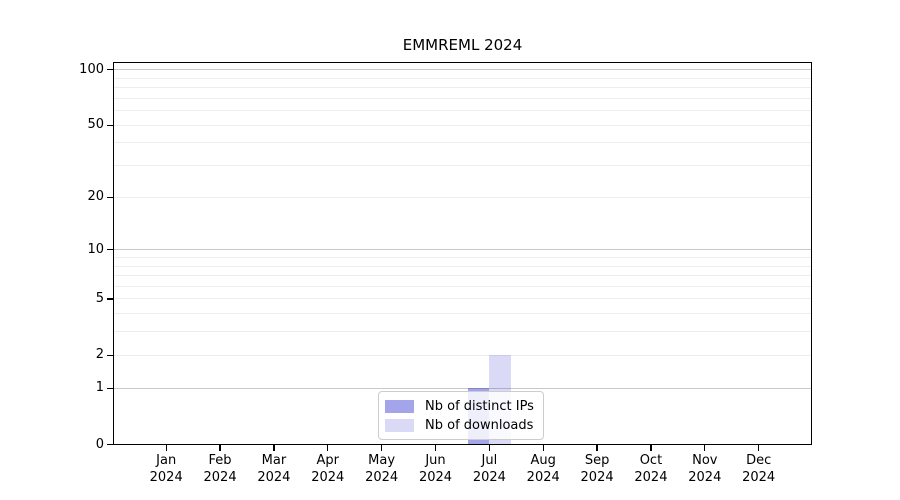 Image resolution: width=900 pixels, height=500 pixels. What do you see at coordinates (399, 406) in the screenshot?
I see `legend-swatch-distinct-ips-icon` at bounding box center [399, 406].